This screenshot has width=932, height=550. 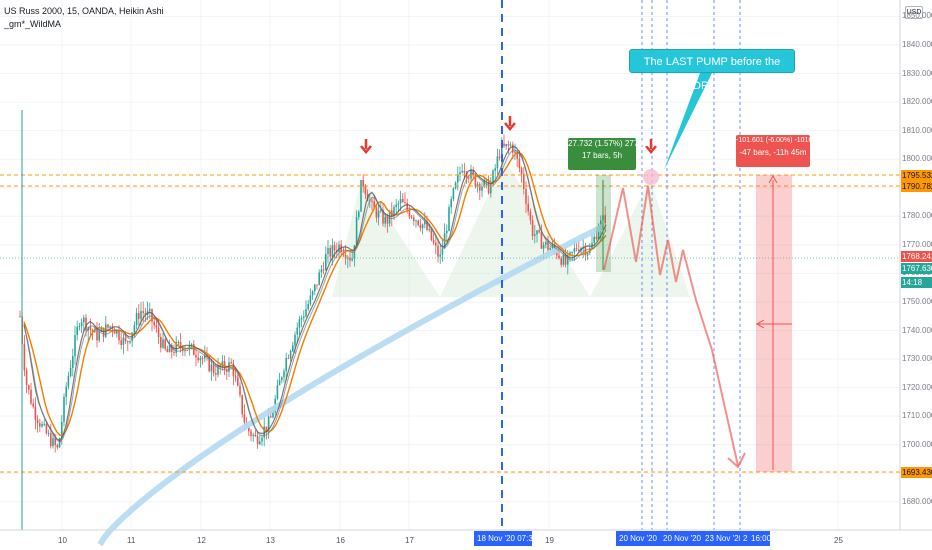 What do you see at coordinates (773, 323) in the screenshot?
I see `short-position-box` at bounding box center [773, 323].